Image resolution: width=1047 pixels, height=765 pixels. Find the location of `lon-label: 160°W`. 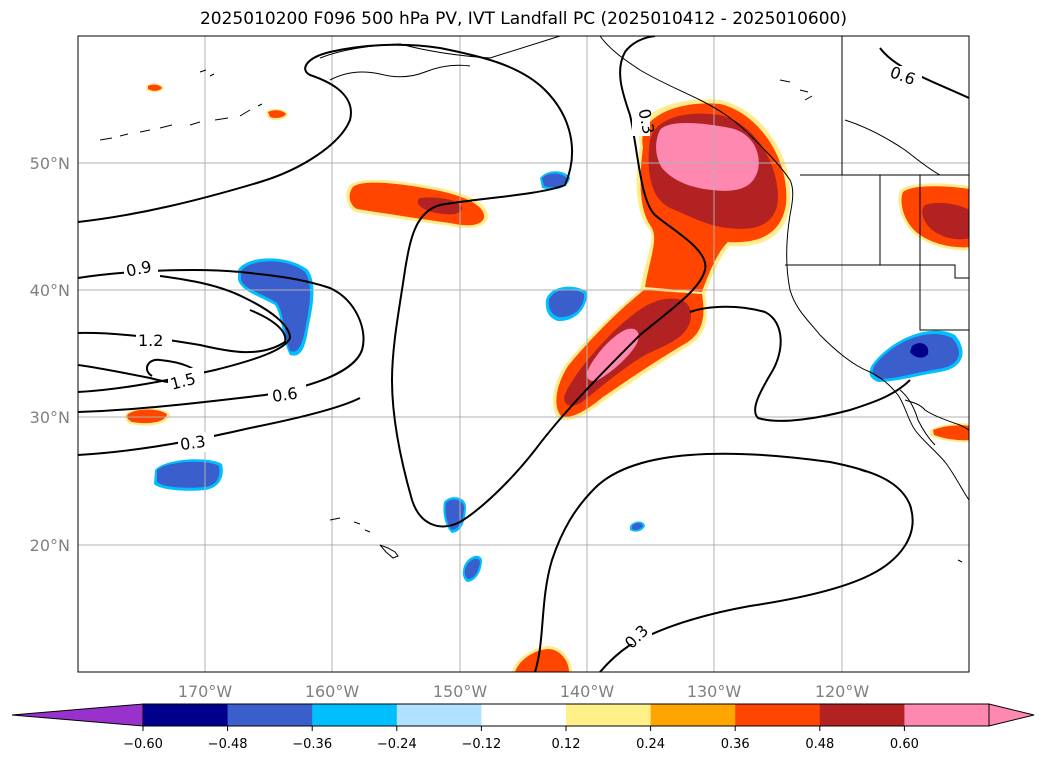

lon-label: 160°W is located at coordinates (332, 691).